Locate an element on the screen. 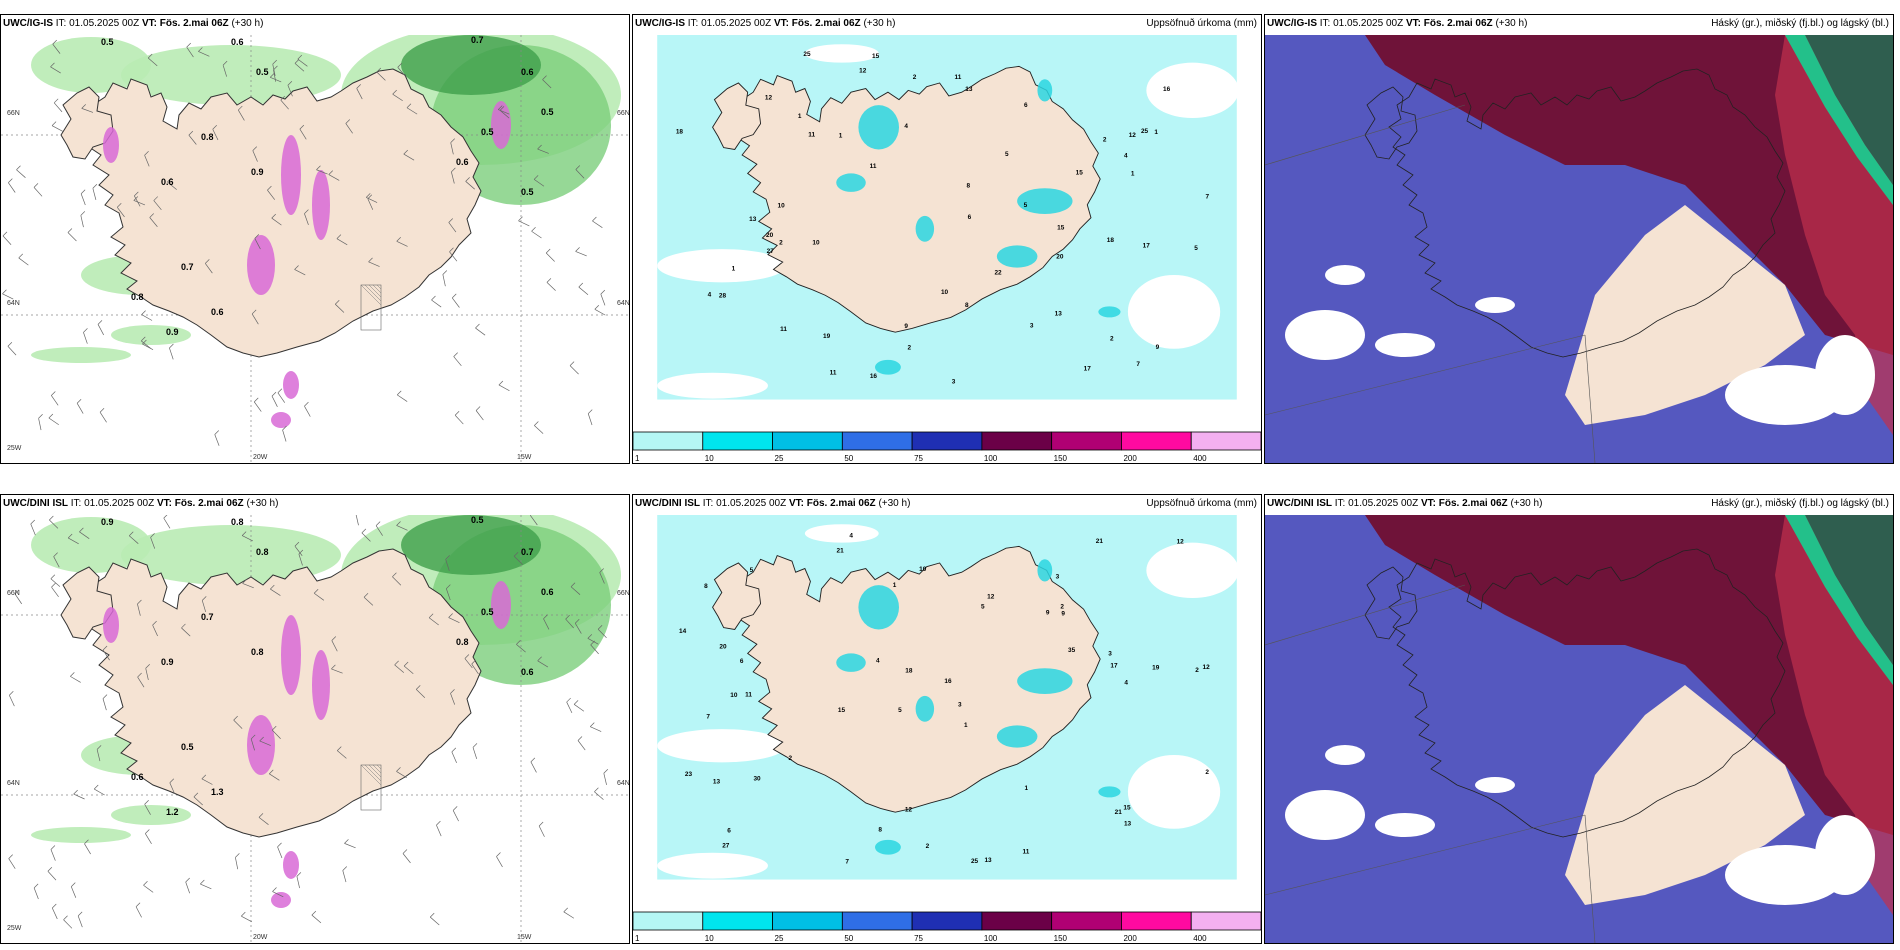 This screenshot has height=950, width=1900. precip-amount: 17 is located at coordinates (1088, 369).